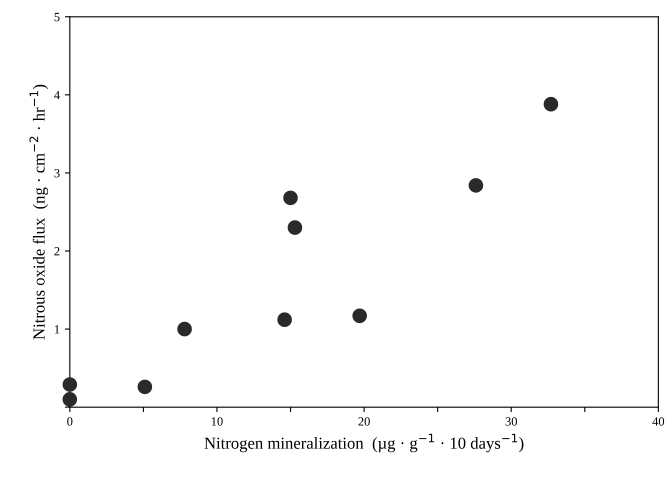 The width and height of the screenshot is (665, 479). What do you see at coordinates (658, 421) in the screenshot?
I see `x-tick-label: 40` at bounding box center [658, 421].